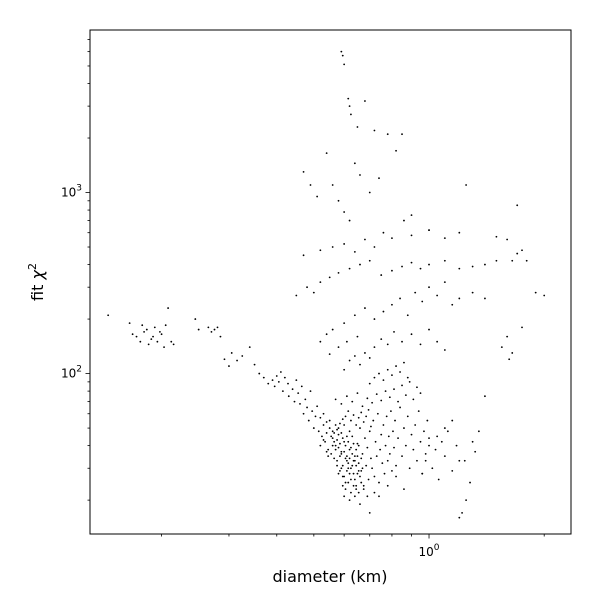  Describe the element at coordinates (37, 290) in the screenshot. I see `y-axis-label-prefix: fit` at that location.